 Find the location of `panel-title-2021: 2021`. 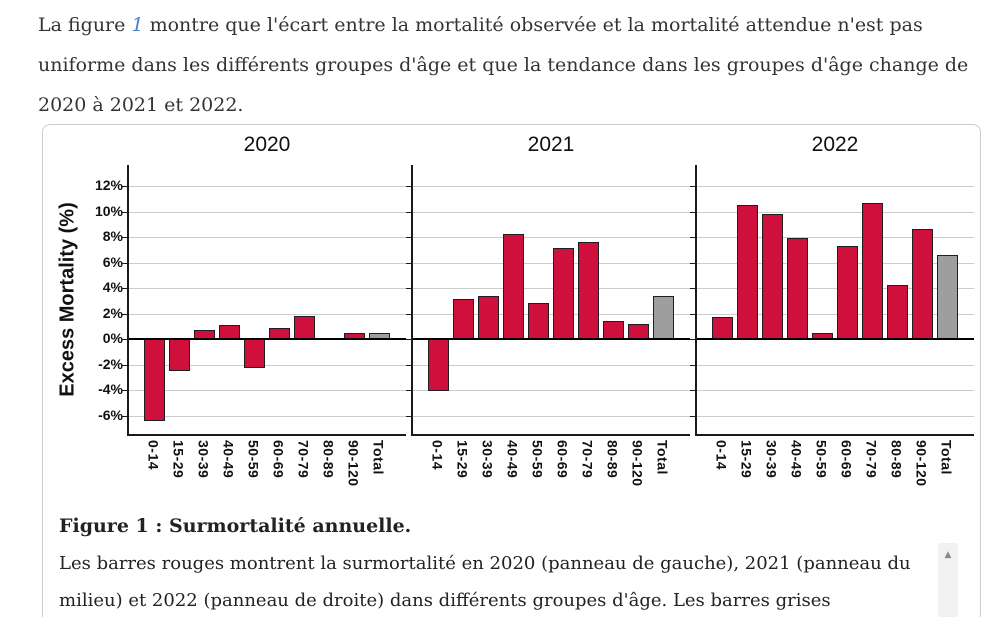

panel-title-2021: 2021 is located at coordinates (551, 144).